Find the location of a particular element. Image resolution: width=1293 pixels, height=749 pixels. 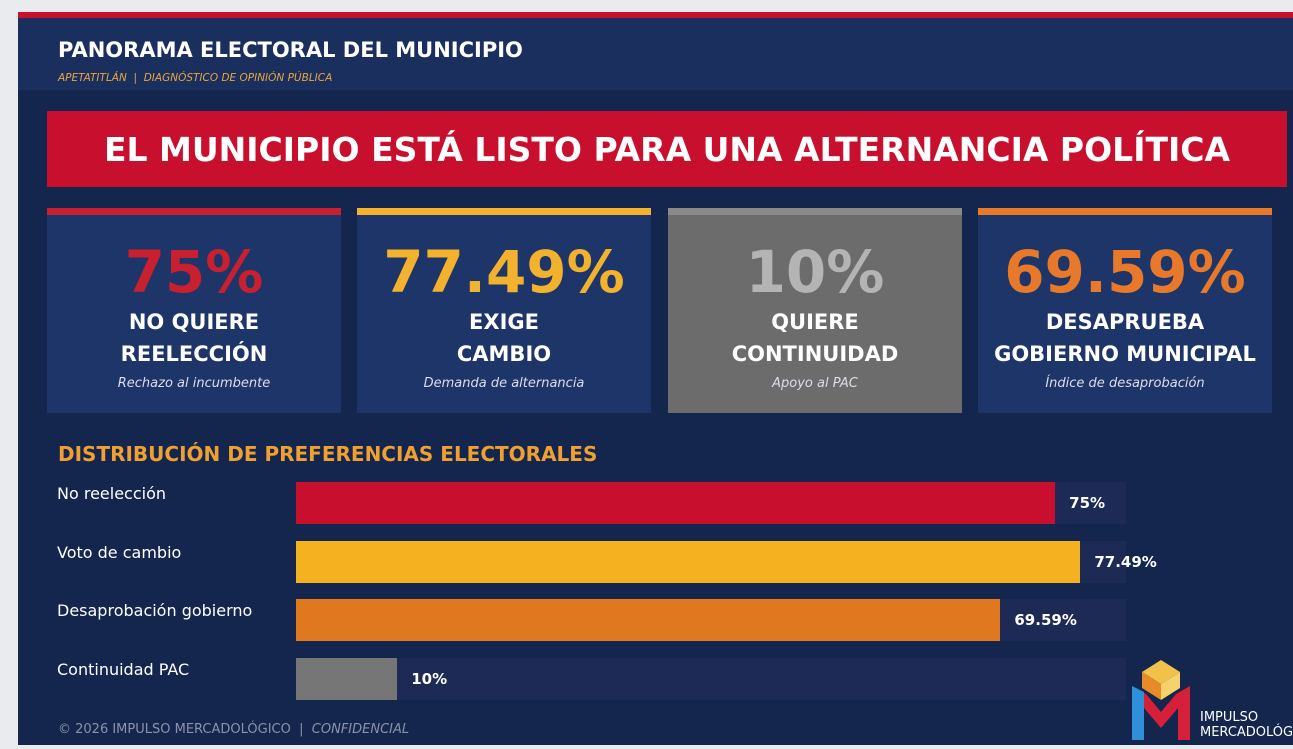

stat-card: 77.49% EXIGE CAMBIO Demanda de alternancia is located at coordinates (504, 310).